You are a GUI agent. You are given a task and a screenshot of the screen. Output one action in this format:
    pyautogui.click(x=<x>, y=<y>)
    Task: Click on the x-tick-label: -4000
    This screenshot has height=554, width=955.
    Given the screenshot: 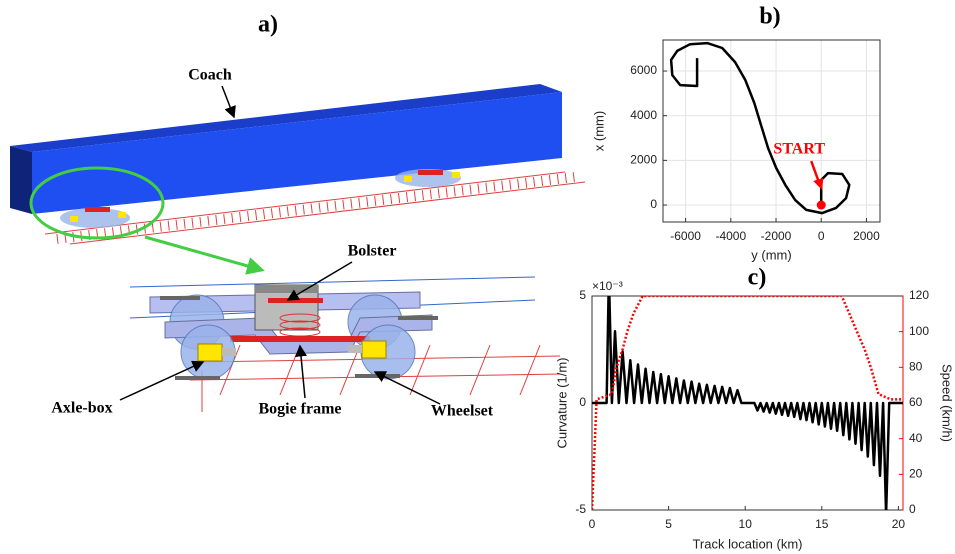 What is the action you would take?
    pyautogui.click(x=730, y=236)
    